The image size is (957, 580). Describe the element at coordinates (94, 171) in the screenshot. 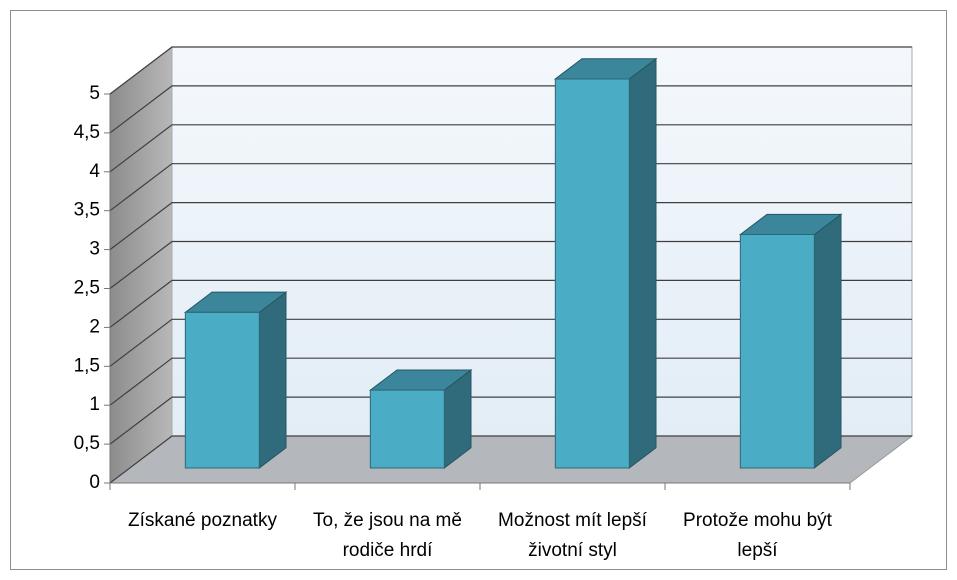

I see `y-tick-label: 4` at that location.